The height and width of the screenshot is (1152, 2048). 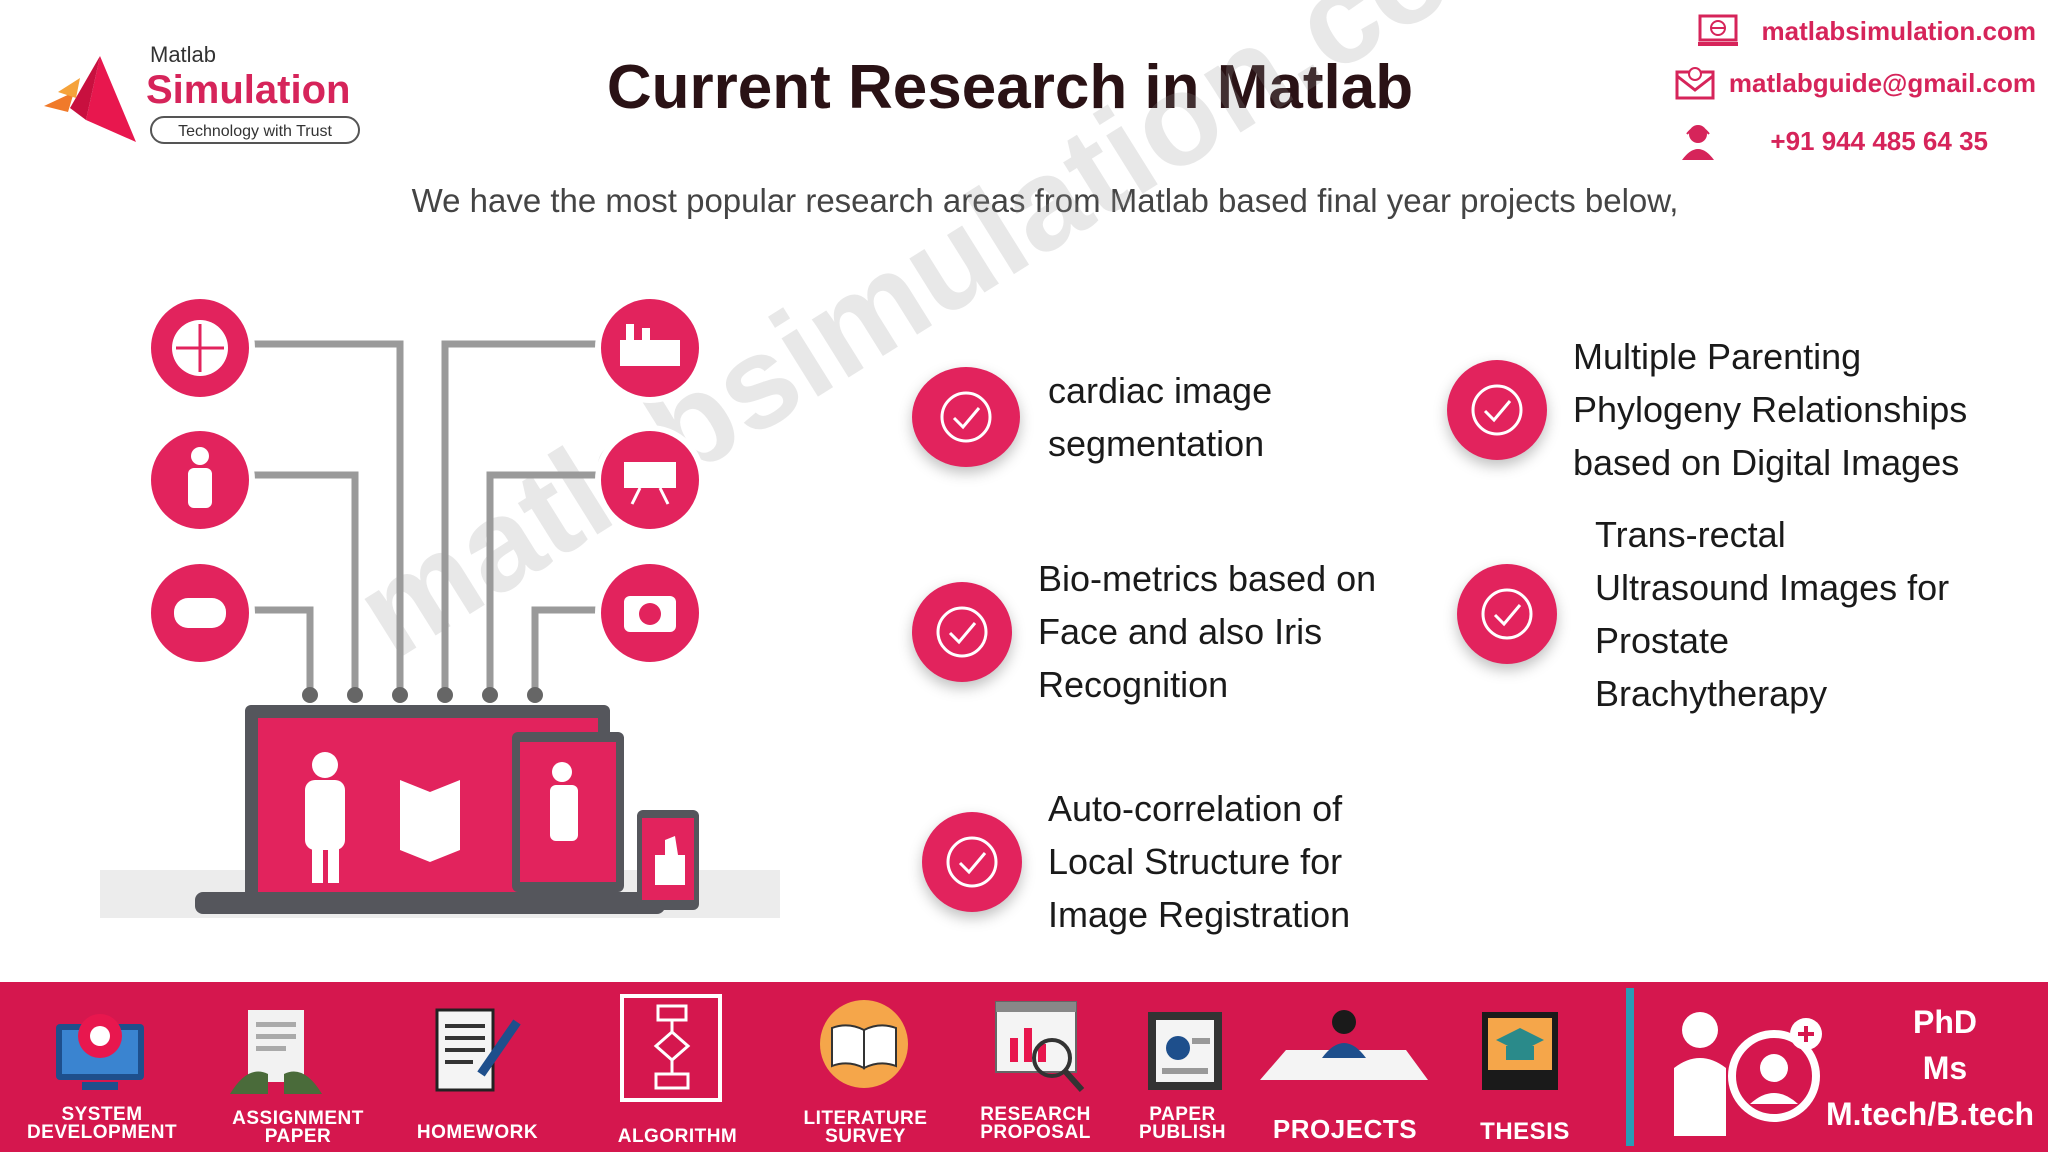 I want to click on degrees-panel: PhD Ms M.tech/B.tech, so click(x=1834, y=1067).